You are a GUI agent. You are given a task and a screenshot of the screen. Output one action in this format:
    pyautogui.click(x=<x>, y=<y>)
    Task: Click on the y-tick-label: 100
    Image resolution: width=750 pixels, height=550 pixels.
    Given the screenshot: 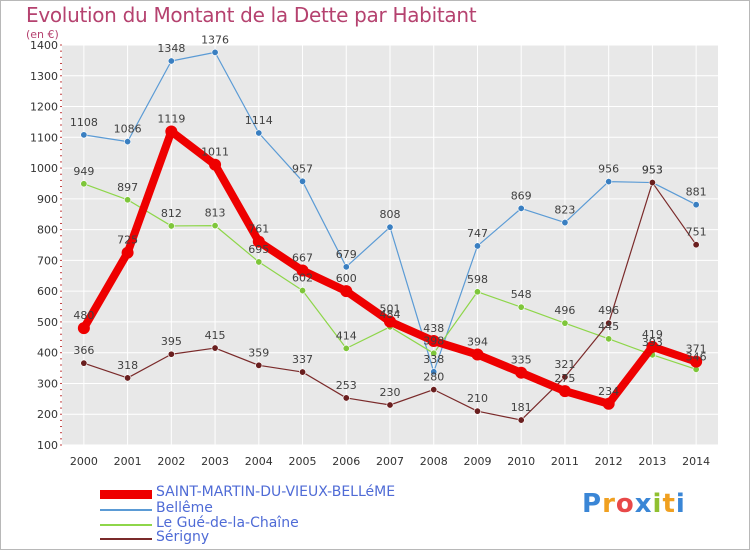 What is the action you would take?
    pyautogui.click(x=47, y=445)
    